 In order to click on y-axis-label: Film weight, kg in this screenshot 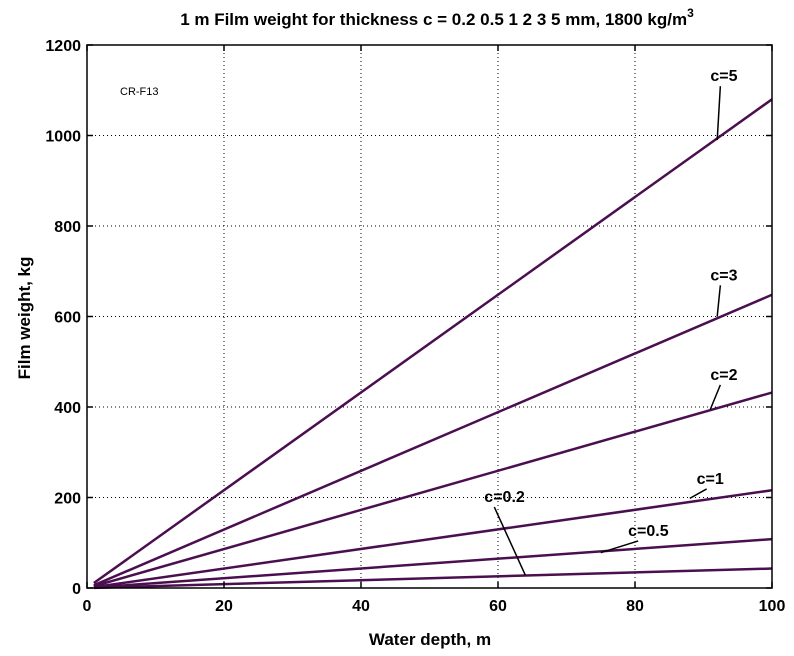, I will do `click(24, 318)`.